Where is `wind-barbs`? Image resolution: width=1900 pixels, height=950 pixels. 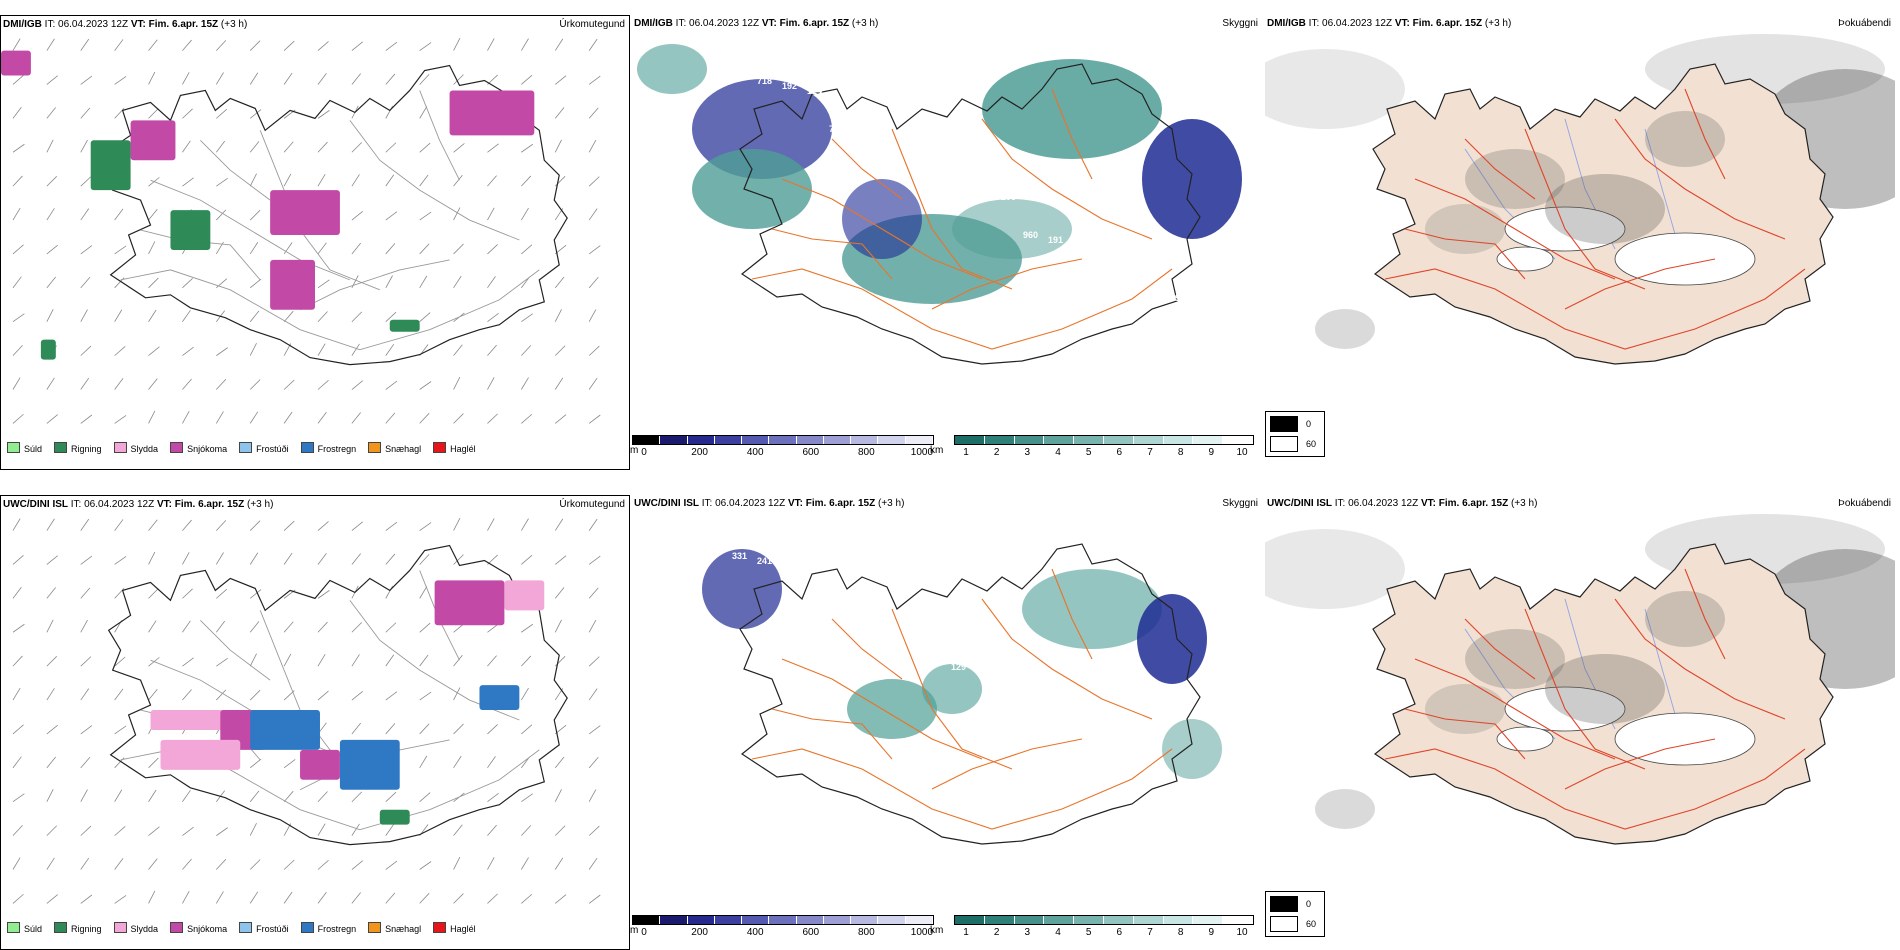 wind-barbs is located at coordinates (306, 230).